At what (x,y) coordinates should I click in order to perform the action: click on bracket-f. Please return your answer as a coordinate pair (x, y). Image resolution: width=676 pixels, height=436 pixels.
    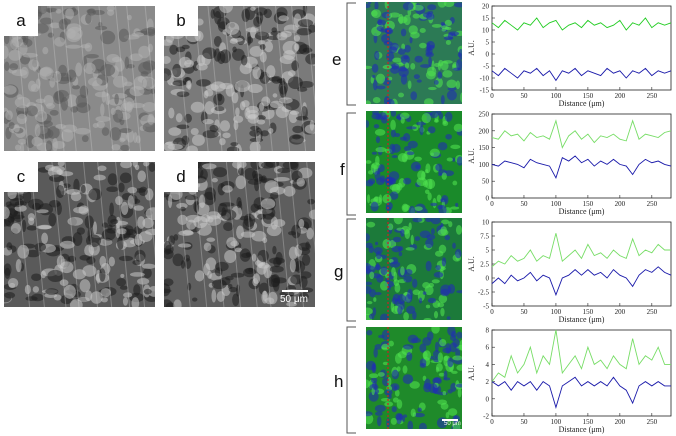
    Looking at the image, I should click on (351, 164).